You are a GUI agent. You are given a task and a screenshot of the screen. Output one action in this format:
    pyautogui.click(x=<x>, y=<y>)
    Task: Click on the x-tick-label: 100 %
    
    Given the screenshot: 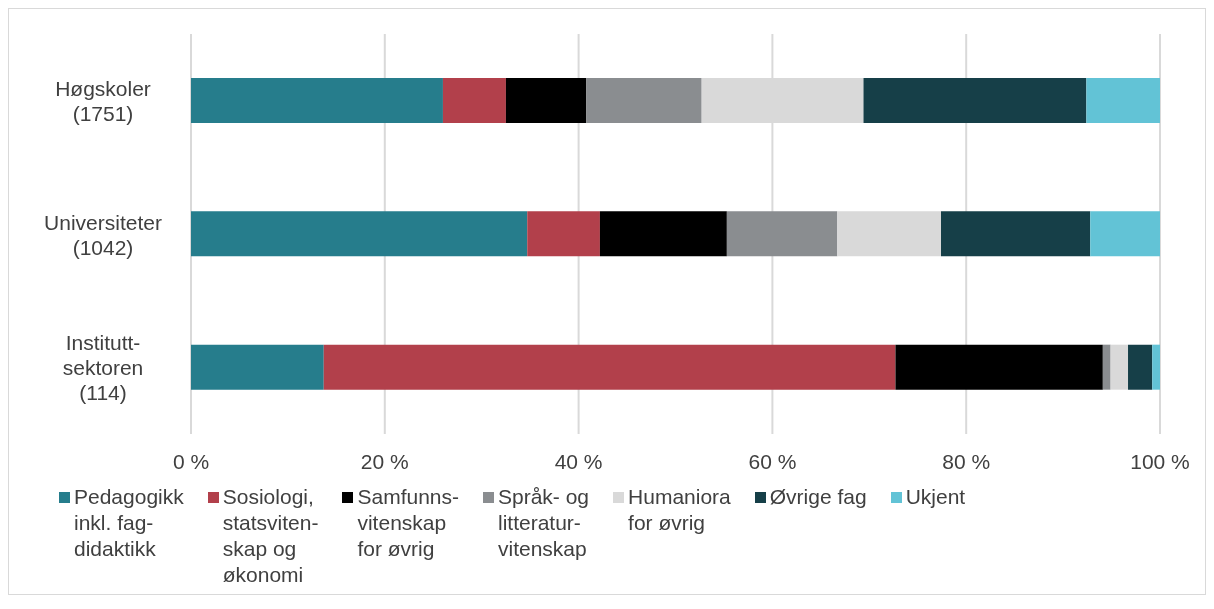 What is the action you would take?
    pyautogui.click(x=1160, y=461)
    